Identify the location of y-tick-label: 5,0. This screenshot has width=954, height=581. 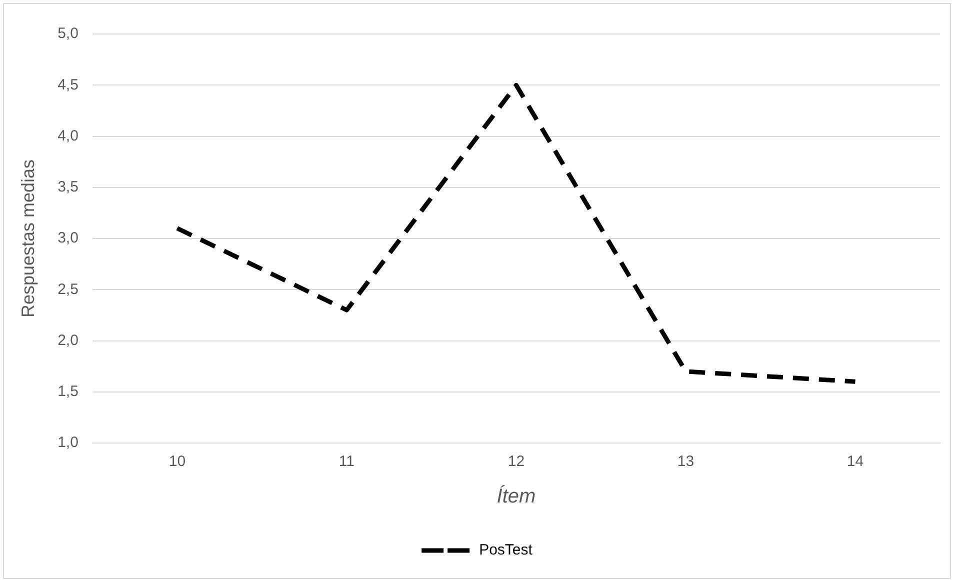
(68, 33).